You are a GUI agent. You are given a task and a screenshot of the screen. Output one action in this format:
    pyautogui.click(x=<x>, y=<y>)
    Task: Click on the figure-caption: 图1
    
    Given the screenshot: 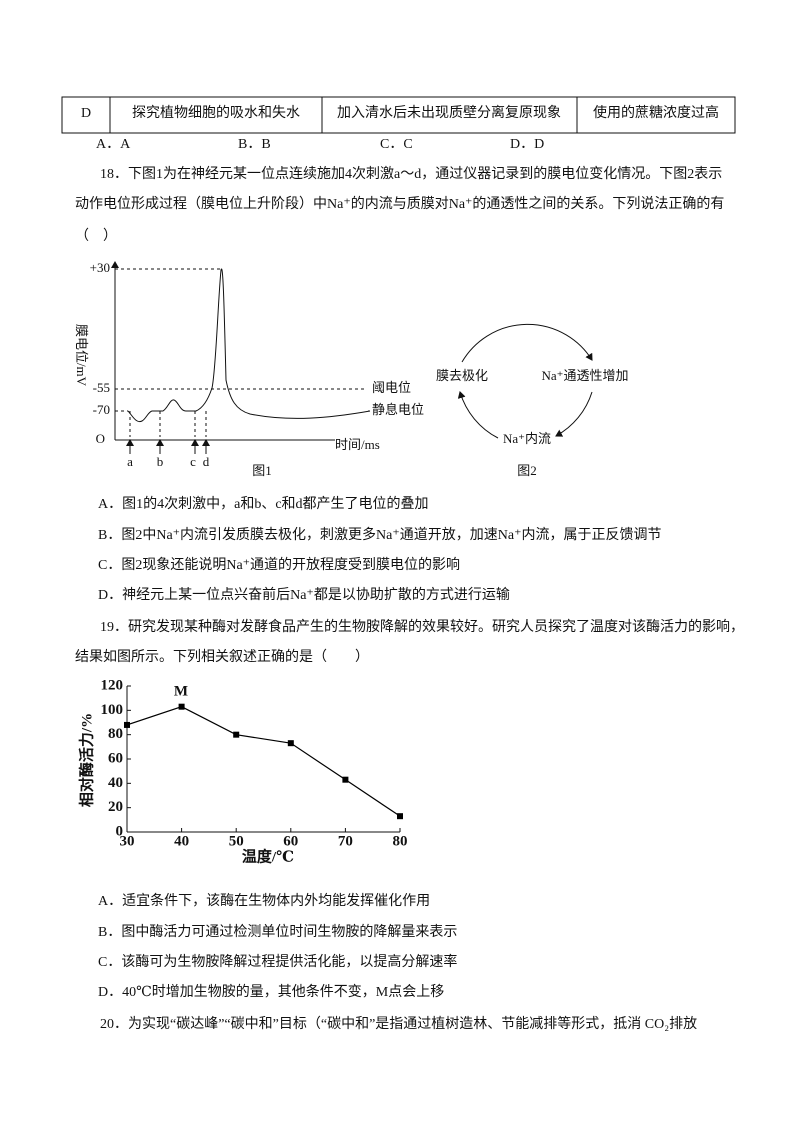 What is the action you would take?
    pyautogui.click(x=262, y=470)
    